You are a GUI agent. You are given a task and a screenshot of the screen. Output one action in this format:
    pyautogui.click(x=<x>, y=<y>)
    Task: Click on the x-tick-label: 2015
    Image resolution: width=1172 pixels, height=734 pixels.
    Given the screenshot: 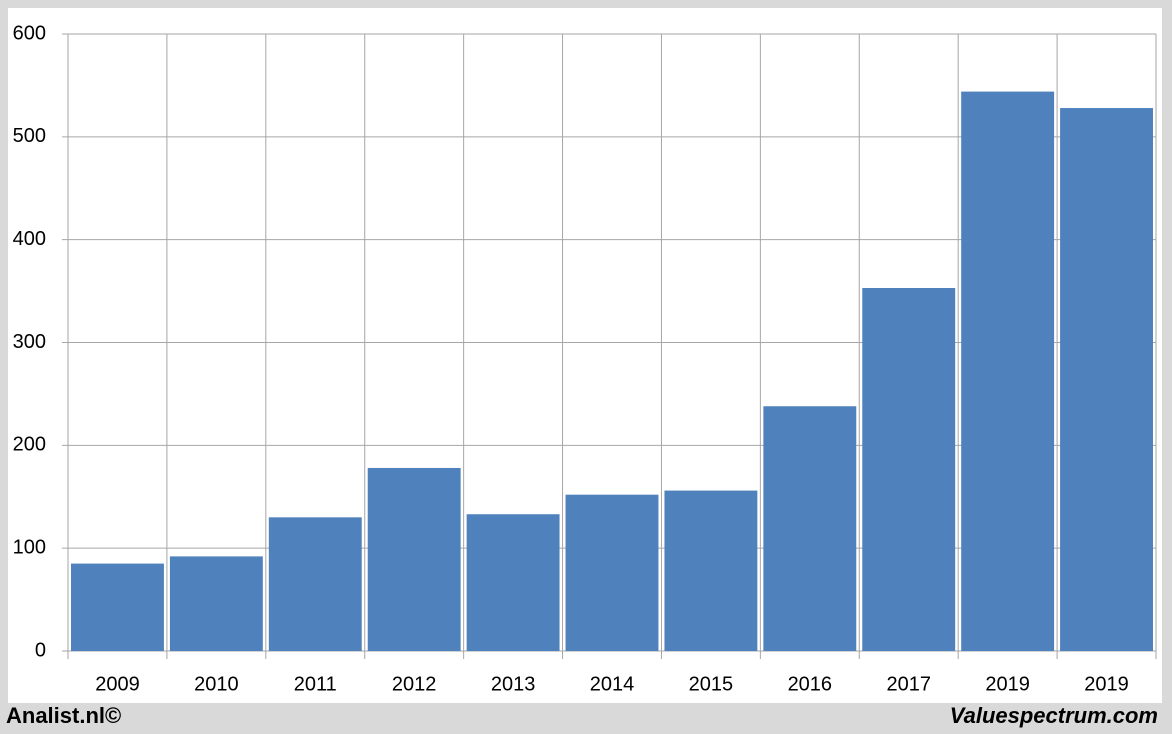 What is the action you would take?
    pyautogui.click(x=711, y=684)
    